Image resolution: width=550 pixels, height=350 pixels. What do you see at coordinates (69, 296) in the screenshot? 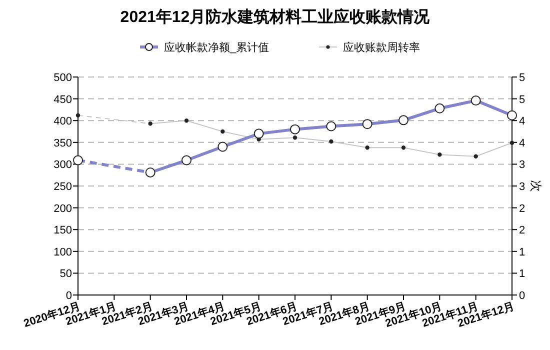
I see `y-tick-label: 0` at bounding box center [69, 296].